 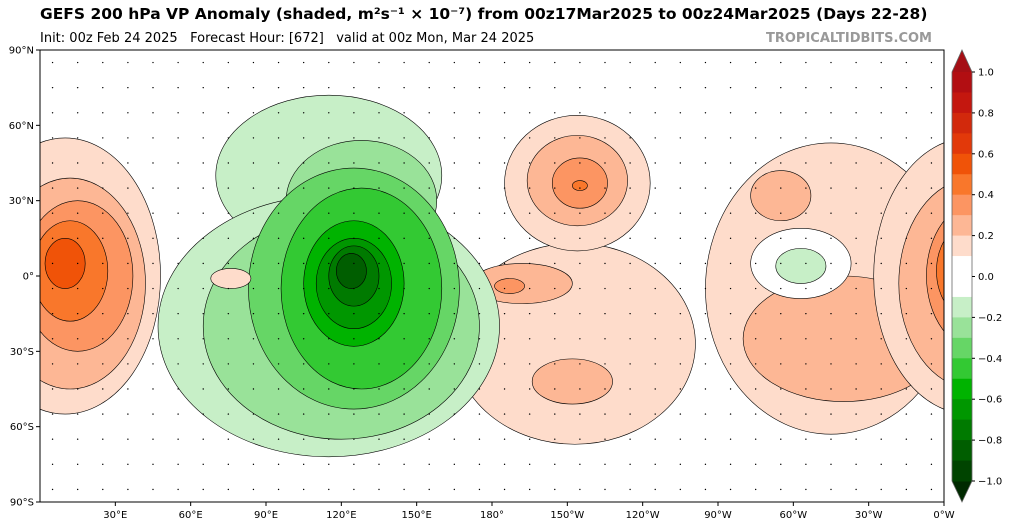 I want to click on lon-tick-label: 150°E, so click(x=416, y=515).